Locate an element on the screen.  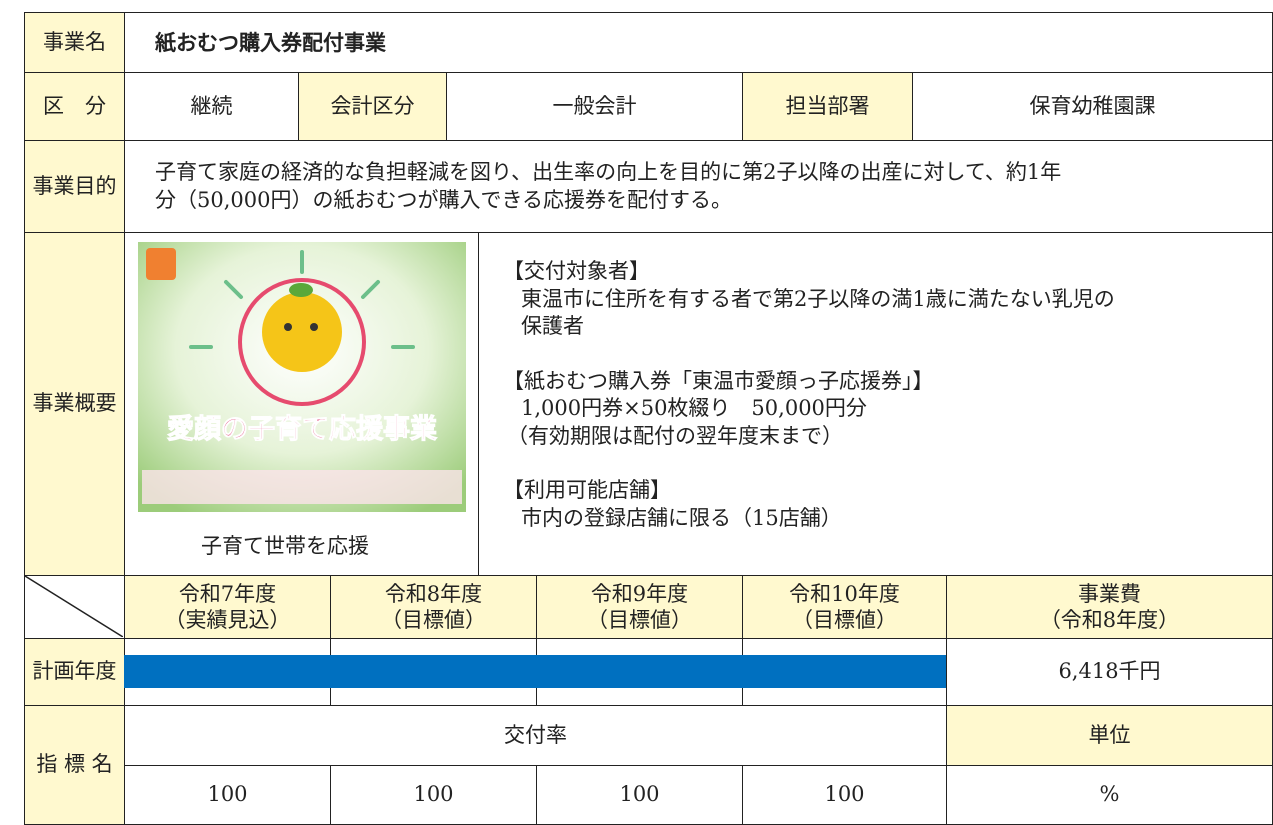
label-cell: 事業名 is located at coordinates (74, 42).